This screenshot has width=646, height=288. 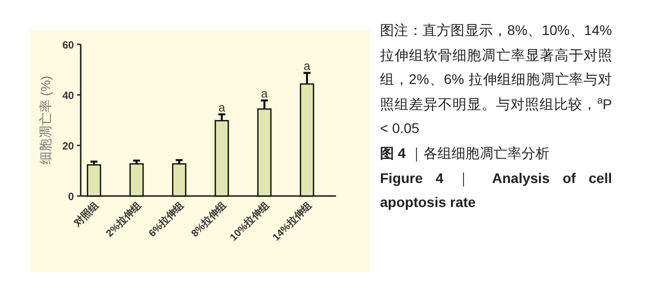 I want to click on y-tick-label: 40, so click(x=68, y=96).